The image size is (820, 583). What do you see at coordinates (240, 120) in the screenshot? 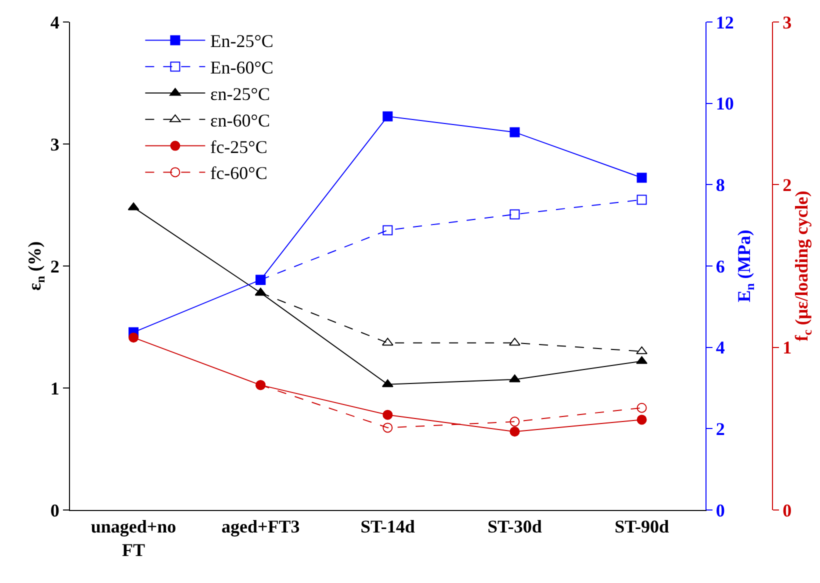
I see `legend-label: εn-60°C` at bounding box center [240, 120].